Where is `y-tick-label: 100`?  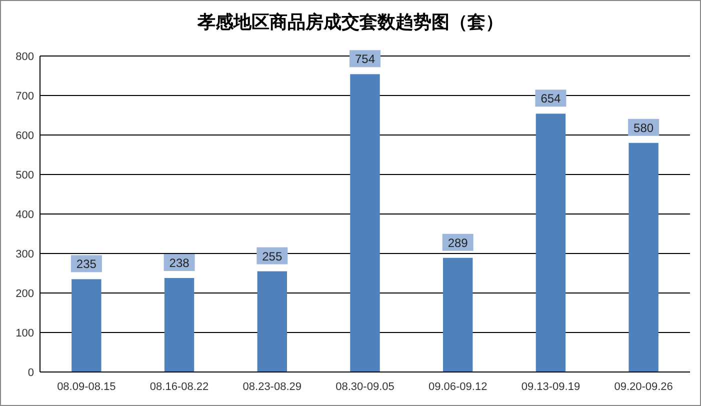
y-tick-label: 100 is located at coordinates (25, 334).